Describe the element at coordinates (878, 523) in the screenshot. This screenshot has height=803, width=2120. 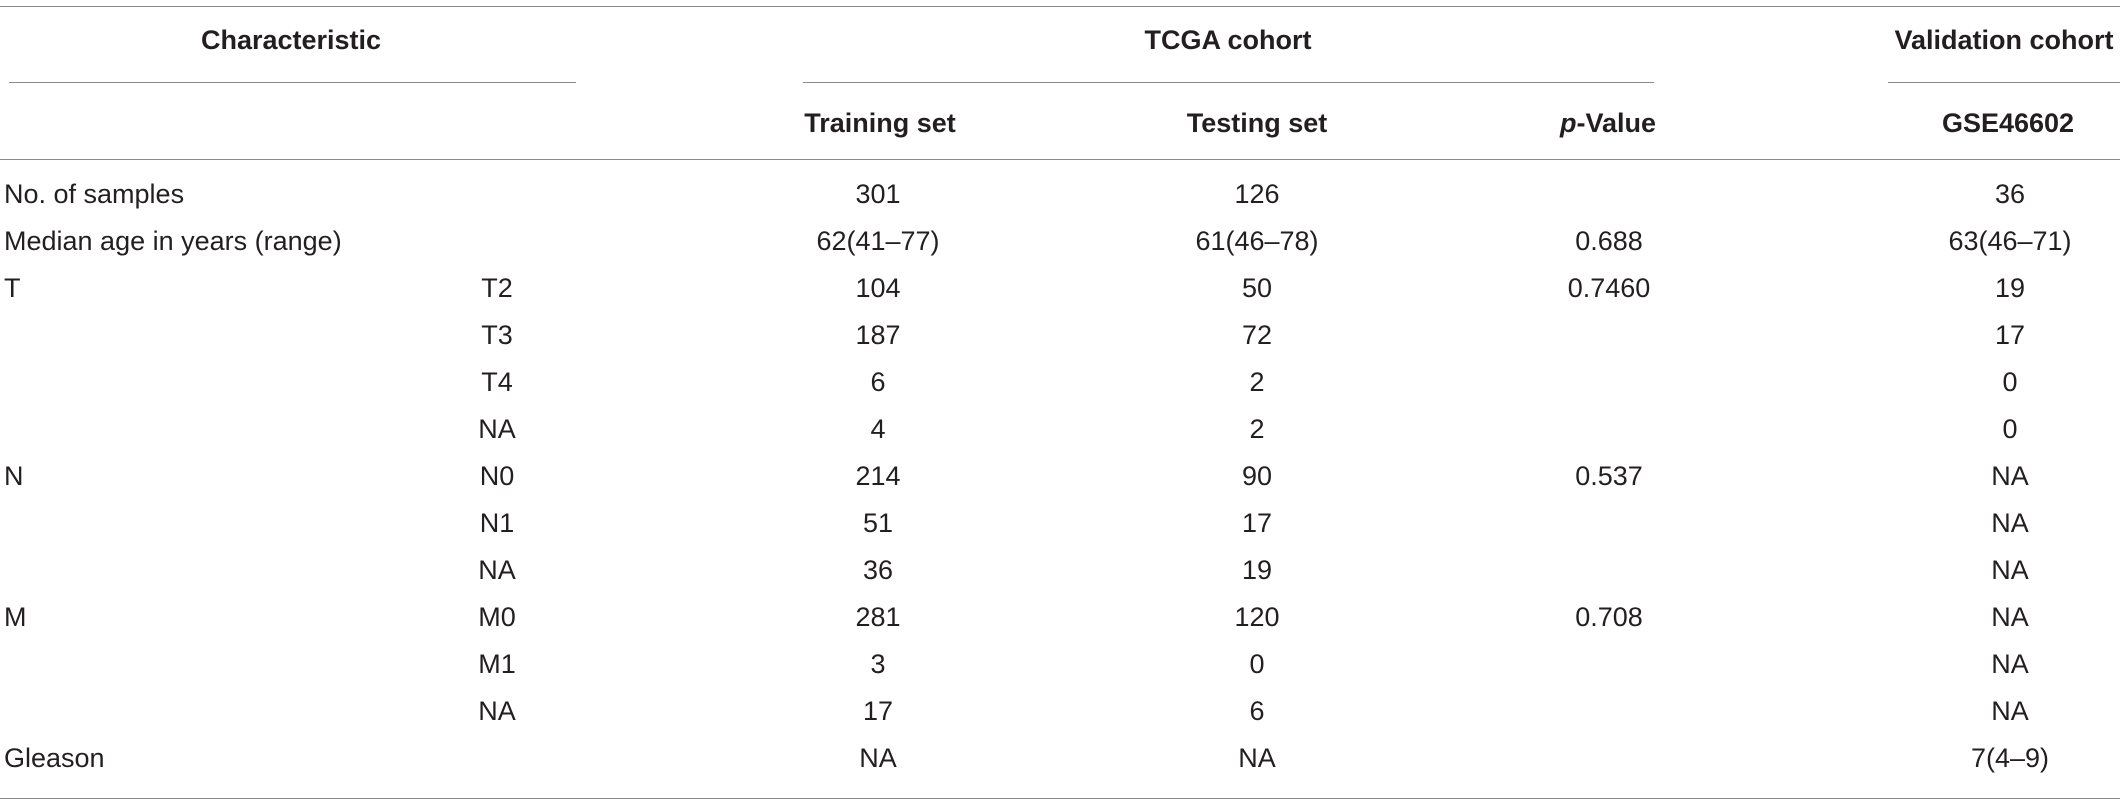
I see `training-value: 51` at that location.